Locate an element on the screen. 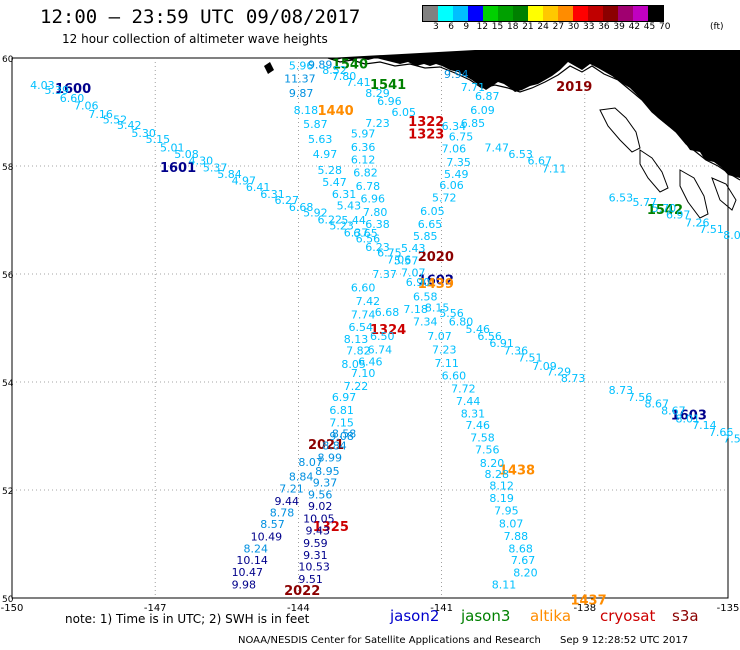  swh-value: 7.26 is located at coordinates (697, 223).